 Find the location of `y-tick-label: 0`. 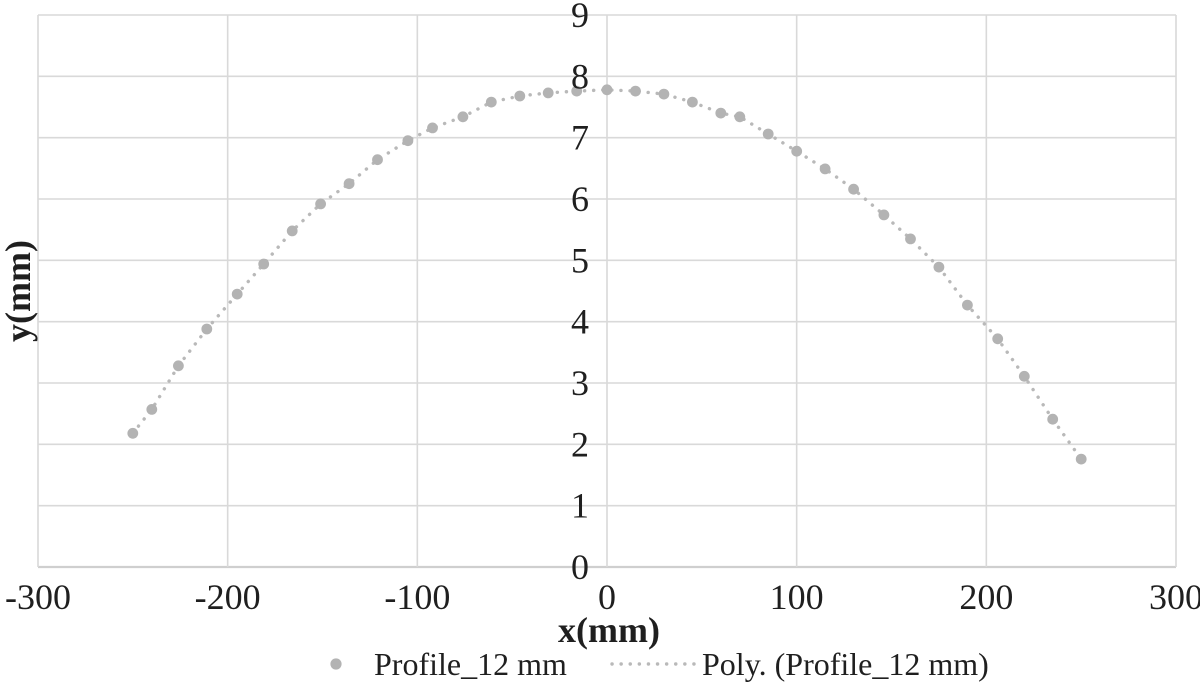

y-tick-label: 0 is located at coordinates (580, 567).